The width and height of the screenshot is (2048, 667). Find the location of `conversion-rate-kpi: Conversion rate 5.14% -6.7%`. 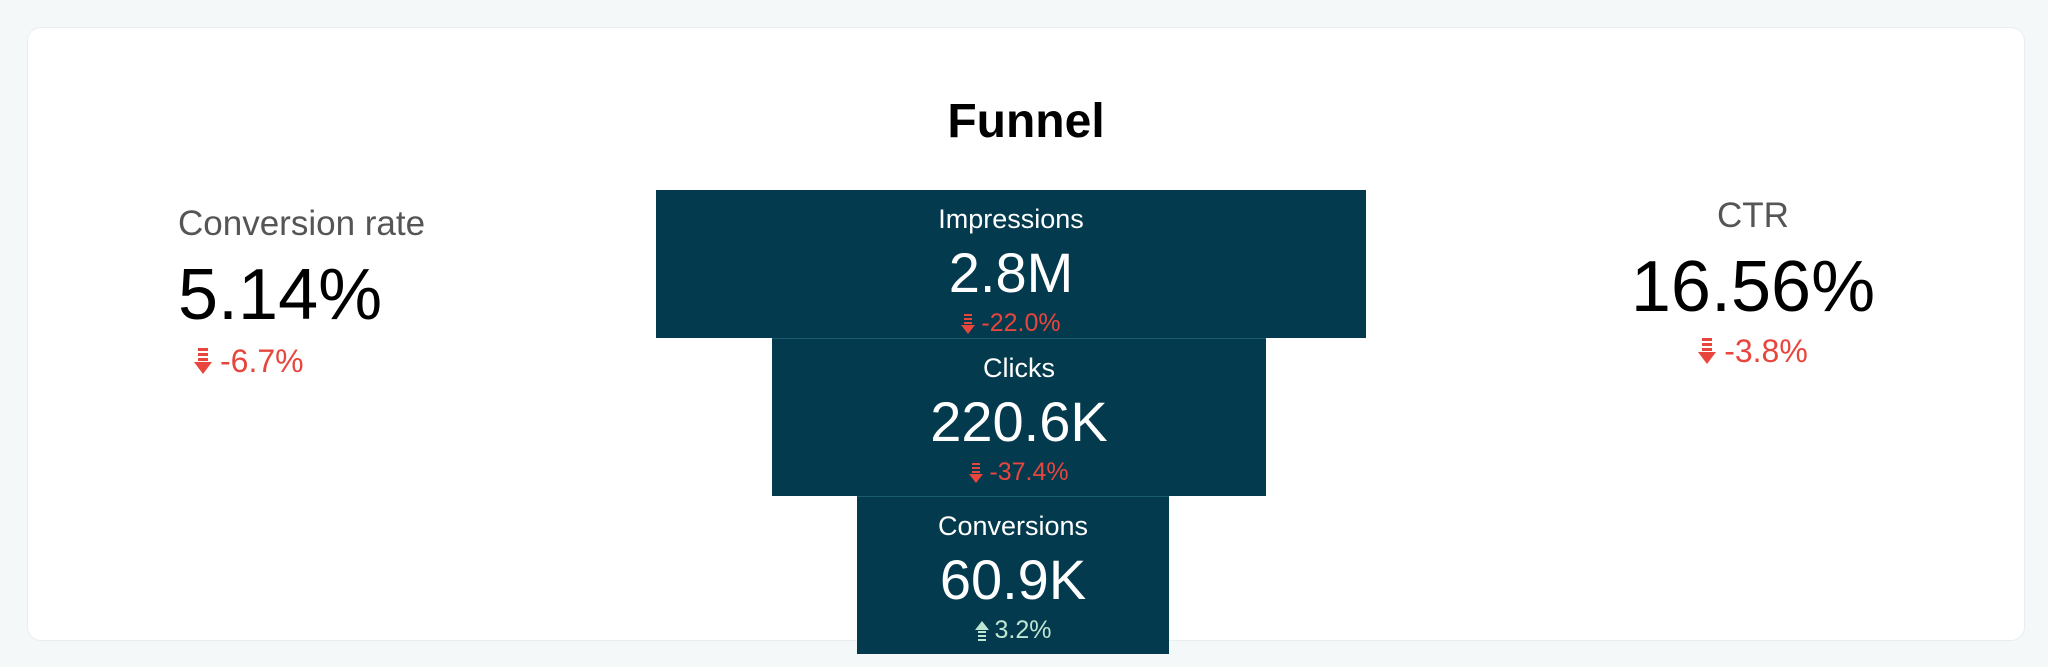

conversion-rate-kpi: Conversion rate 5.14% -6.7% is located at coordinates (301, 291).